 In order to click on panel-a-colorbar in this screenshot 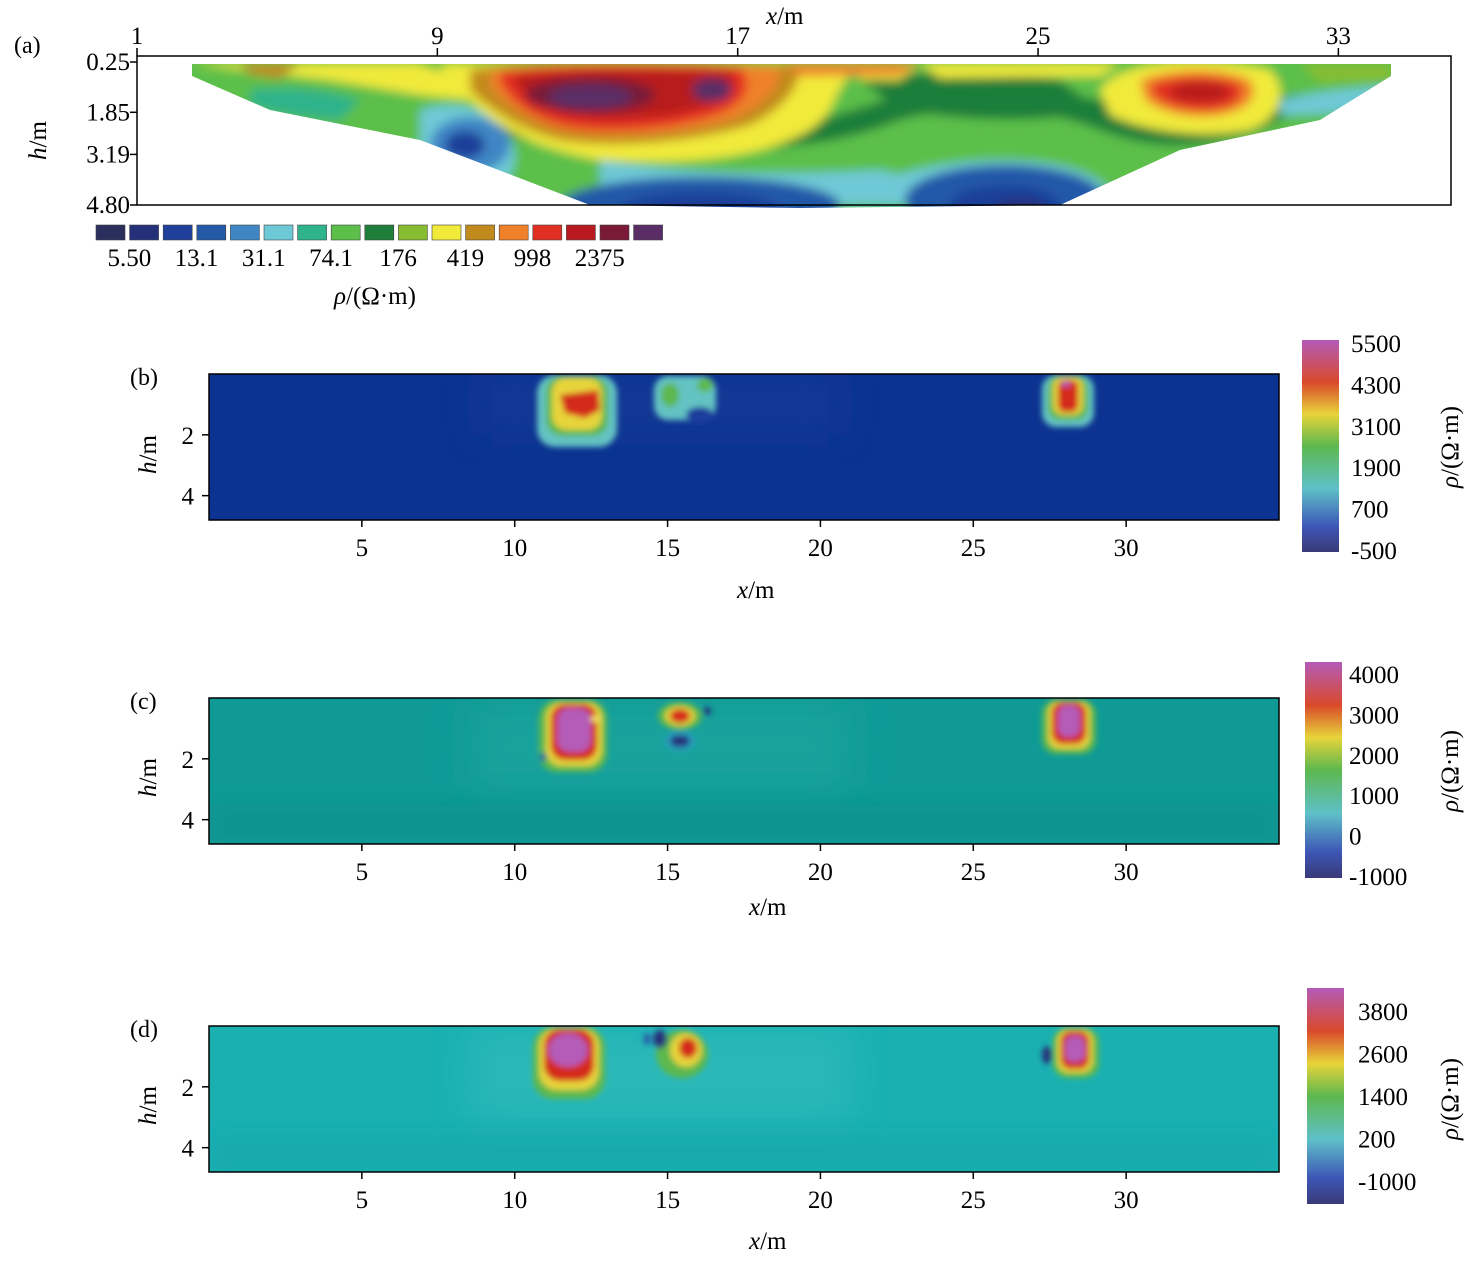, I will do `click(379, 232)`.